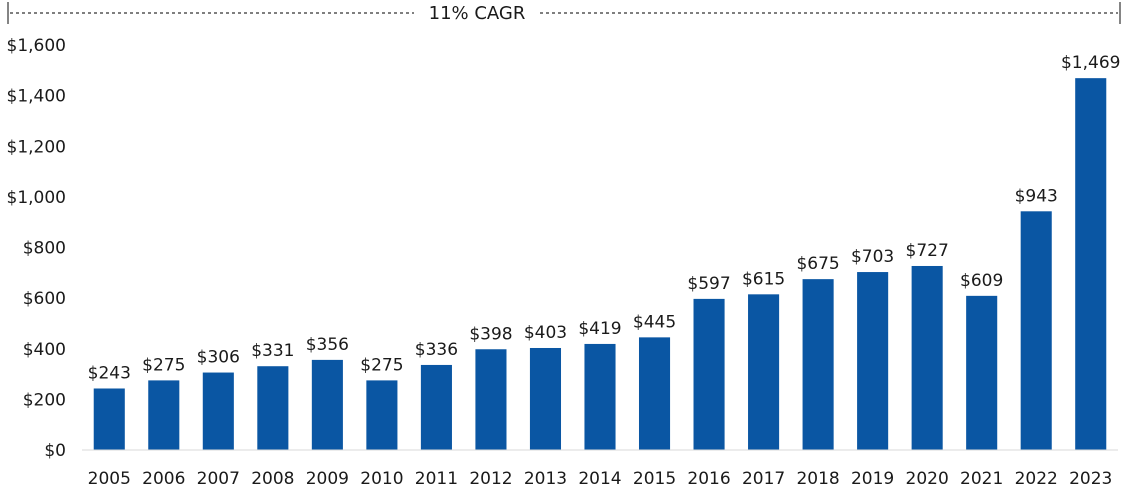 This screenshot has width=1126, height=496. Describe the element at coordinates (545, 333) in the screenshot. I see `data-label: $403` at that location.